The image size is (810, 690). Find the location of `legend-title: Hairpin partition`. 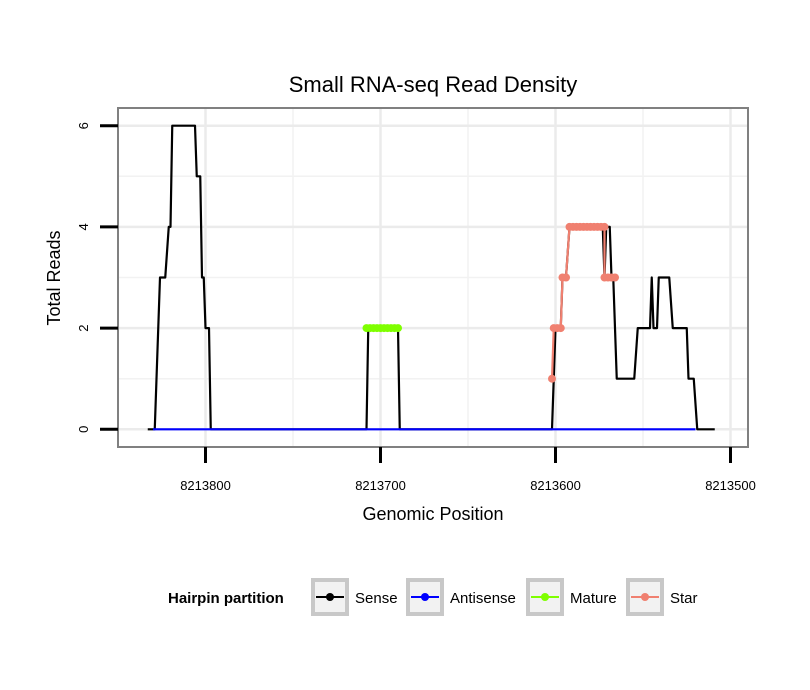

legend-title: Hairpin partition is located at coordinates (226, 598).